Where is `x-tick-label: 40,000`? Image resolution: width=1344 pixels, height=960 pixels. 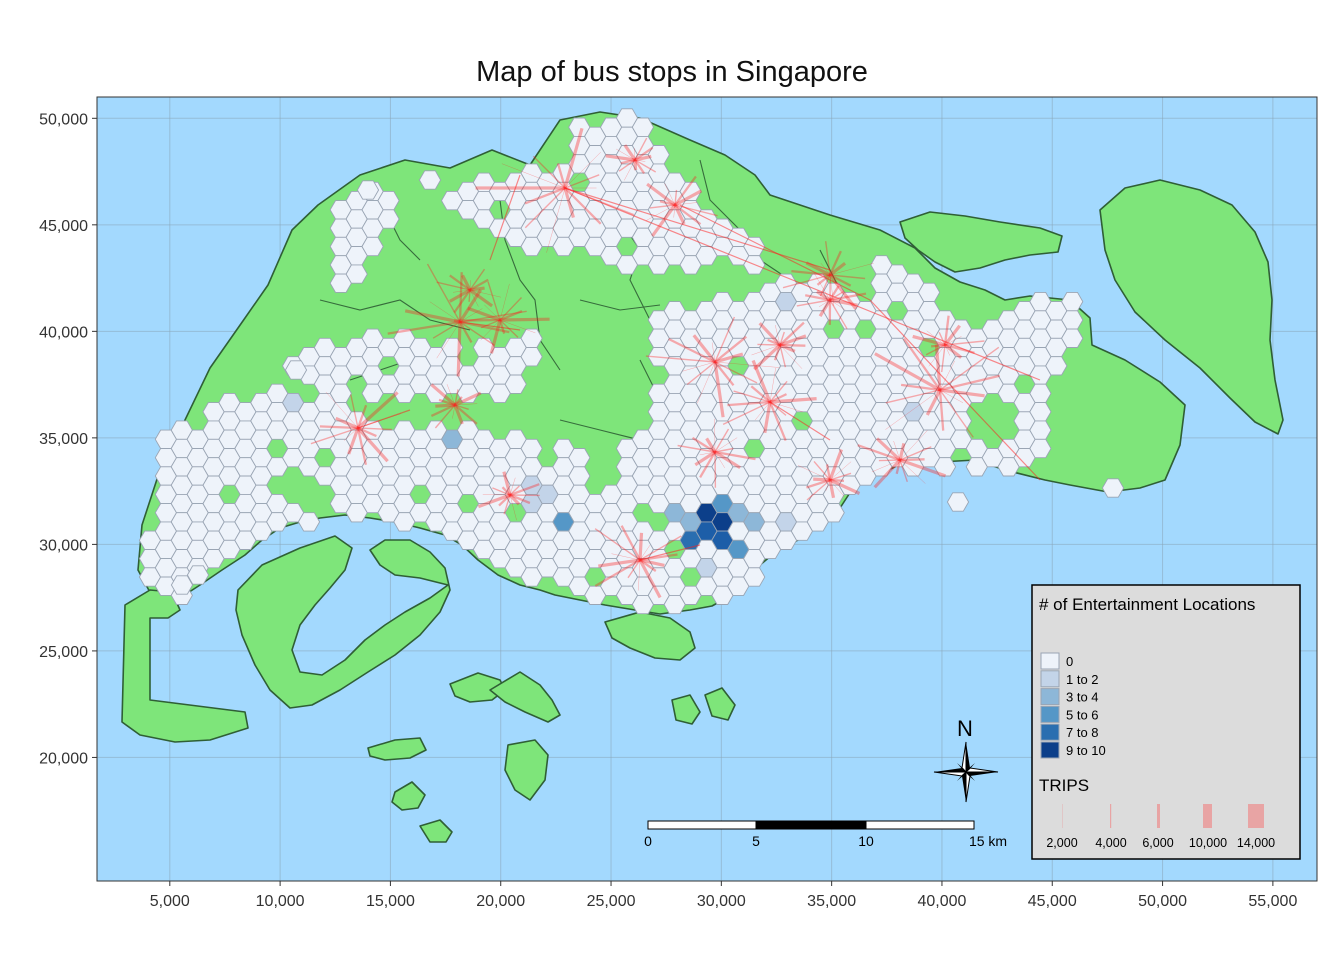 x-tick-label: 40,000 is located at coordinates (941, 901).